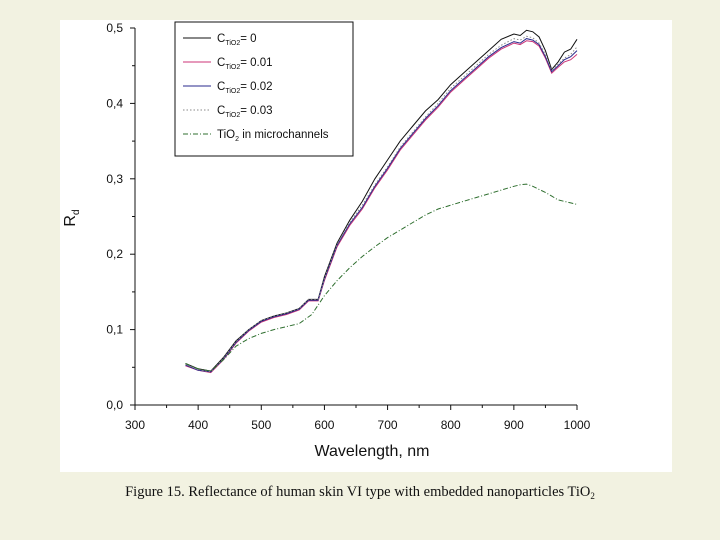 The height and width of the screenshot is (540, 720). What do you see at coordinates (114, 179) in the screenshot?
I see `y-tick-label: 0,3` at bounding box center [114, 179].